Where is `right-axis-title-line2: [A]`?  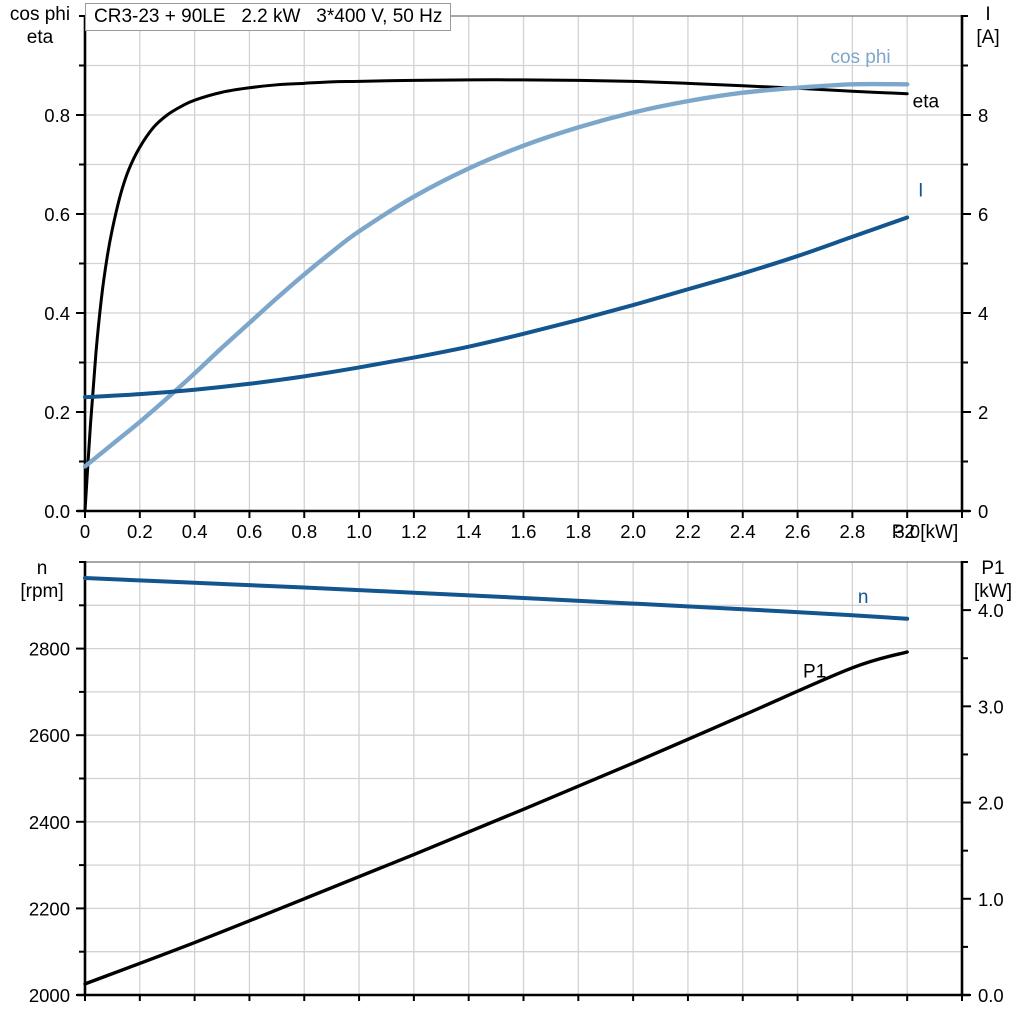 right-axis-title-line2: [A] is located at coordinates (987, 37).